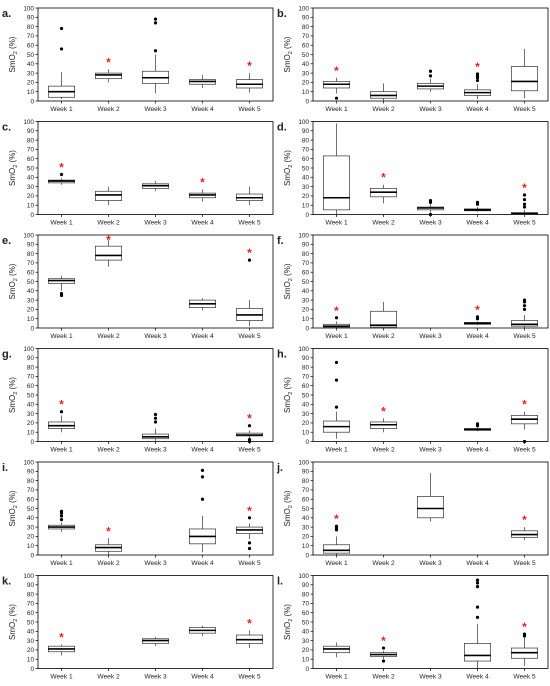 This screenshot has height=686, width=550. Describe the element at coordinates (282, 14) in the screenshot. I see `panel-label: b.` at that location.